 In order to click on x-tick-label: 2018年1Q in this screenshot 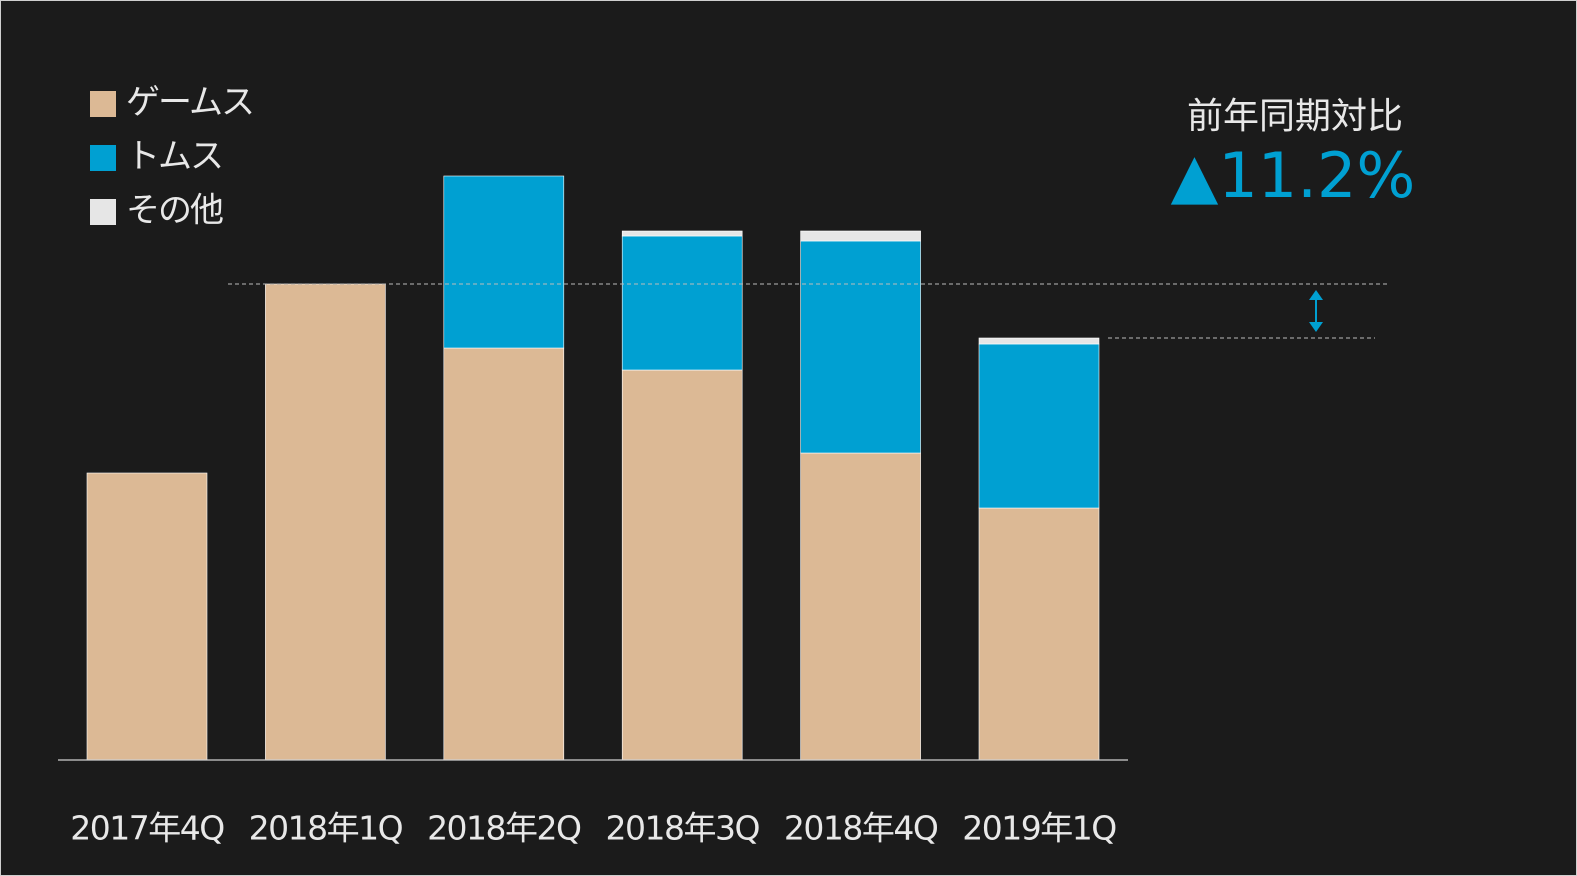, I will do `click(326, 828)`.